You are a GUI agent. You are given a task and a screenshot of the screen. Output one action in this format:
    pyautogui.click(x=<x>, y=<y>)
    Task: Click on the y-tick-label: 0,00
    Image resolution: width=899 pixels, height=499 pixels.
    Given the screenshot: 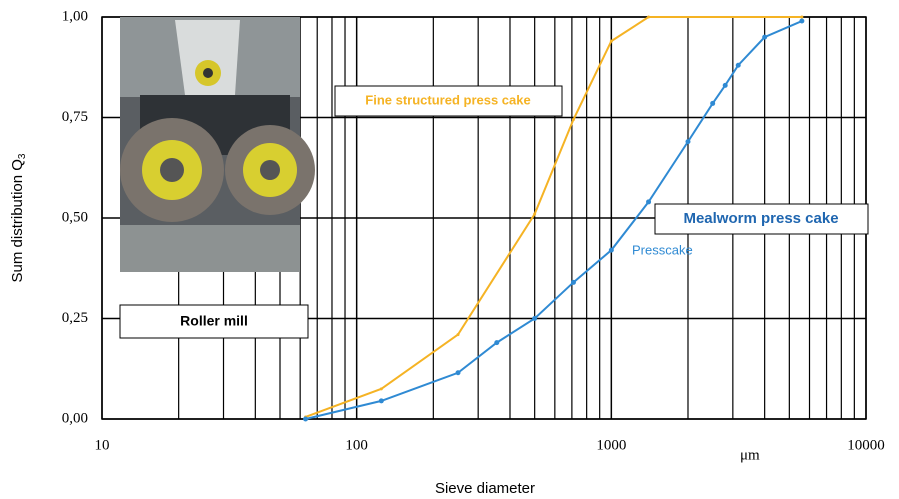 What is the action you would take?
    pyautogui.click(x=75, y=418)
    